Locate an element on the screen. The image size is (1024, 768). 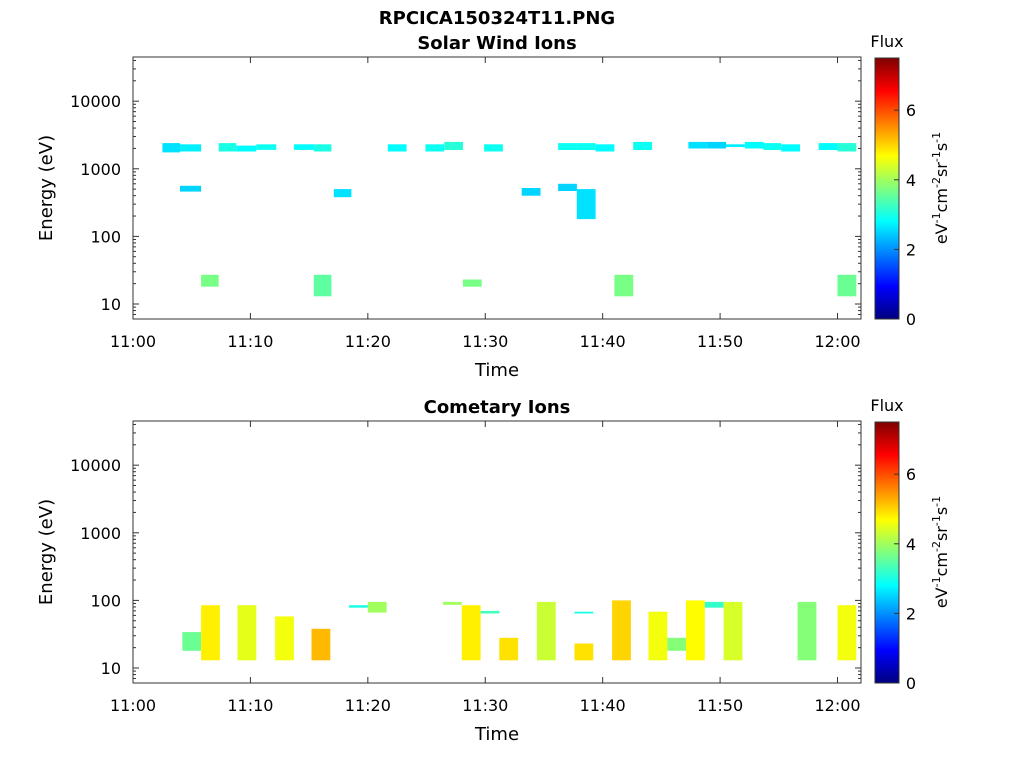
colorbar-ticks: 0 2 4 6 is located at coordinates (905, 215).